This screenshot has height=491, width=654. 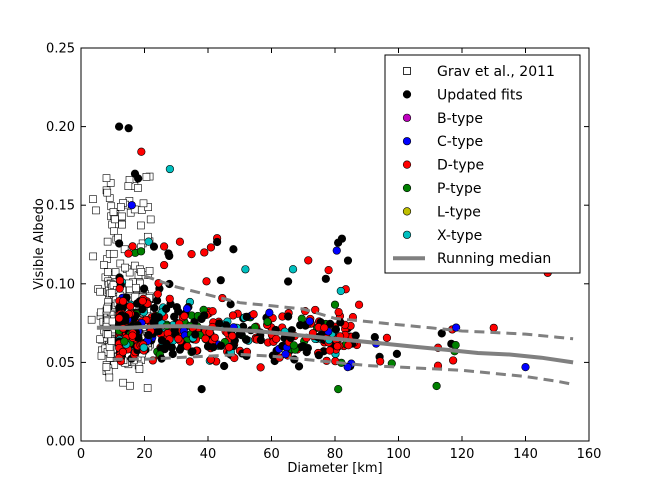 I want to click on legend-label: Updated fits, so click(x=480, y=95).